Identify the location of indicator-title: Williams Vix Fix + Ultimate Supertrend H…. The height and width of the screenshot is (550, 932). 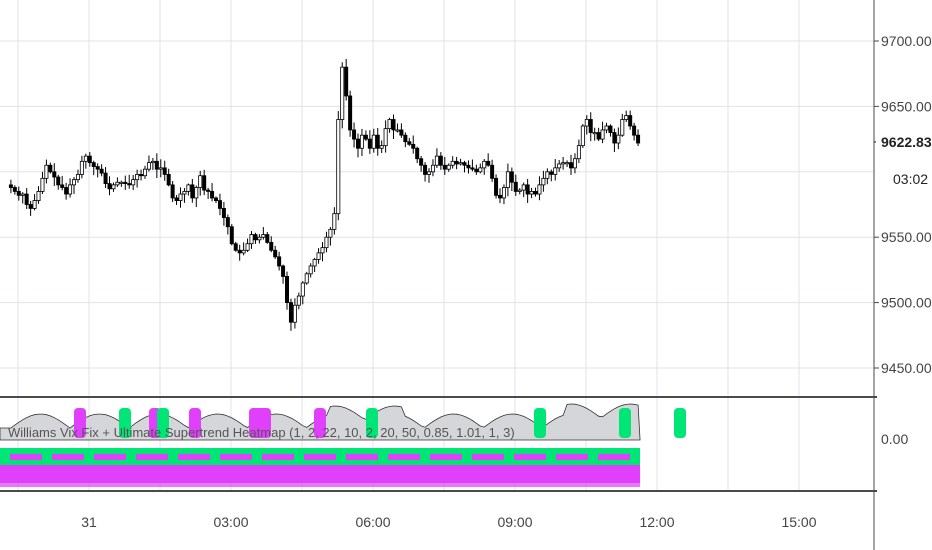
(261, 432).